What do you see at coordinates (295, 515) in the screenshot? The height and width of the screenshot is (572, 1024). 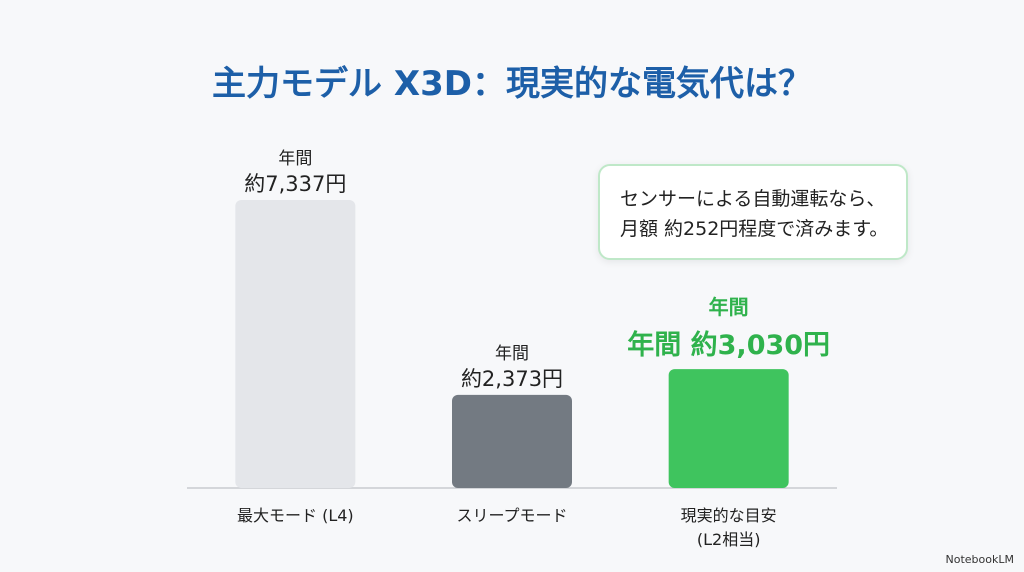 I see `x-tick-label: 最大モード (L4)` at bounding box center [295, 515].